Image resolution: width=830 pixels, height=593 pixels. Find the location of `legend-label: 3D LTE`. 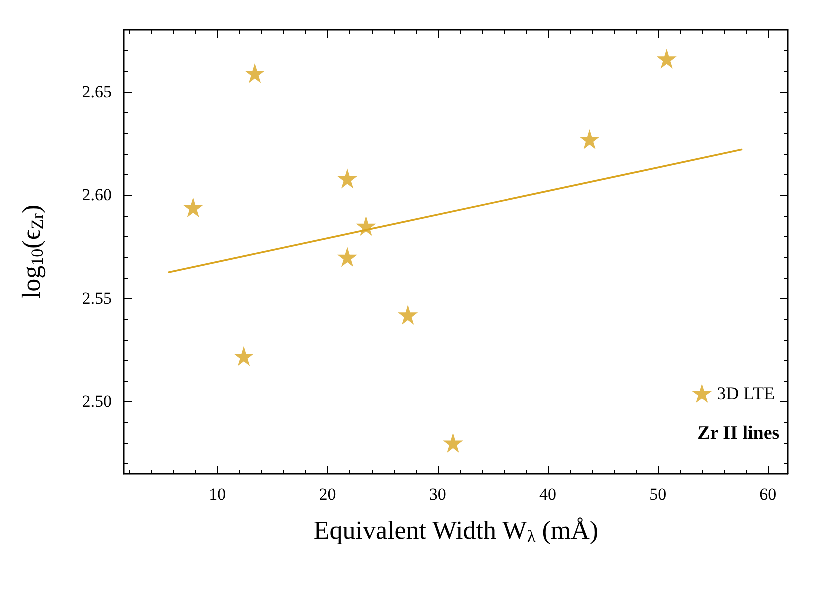

legend-label: 3D LTE is located at coordinates (746, 394).